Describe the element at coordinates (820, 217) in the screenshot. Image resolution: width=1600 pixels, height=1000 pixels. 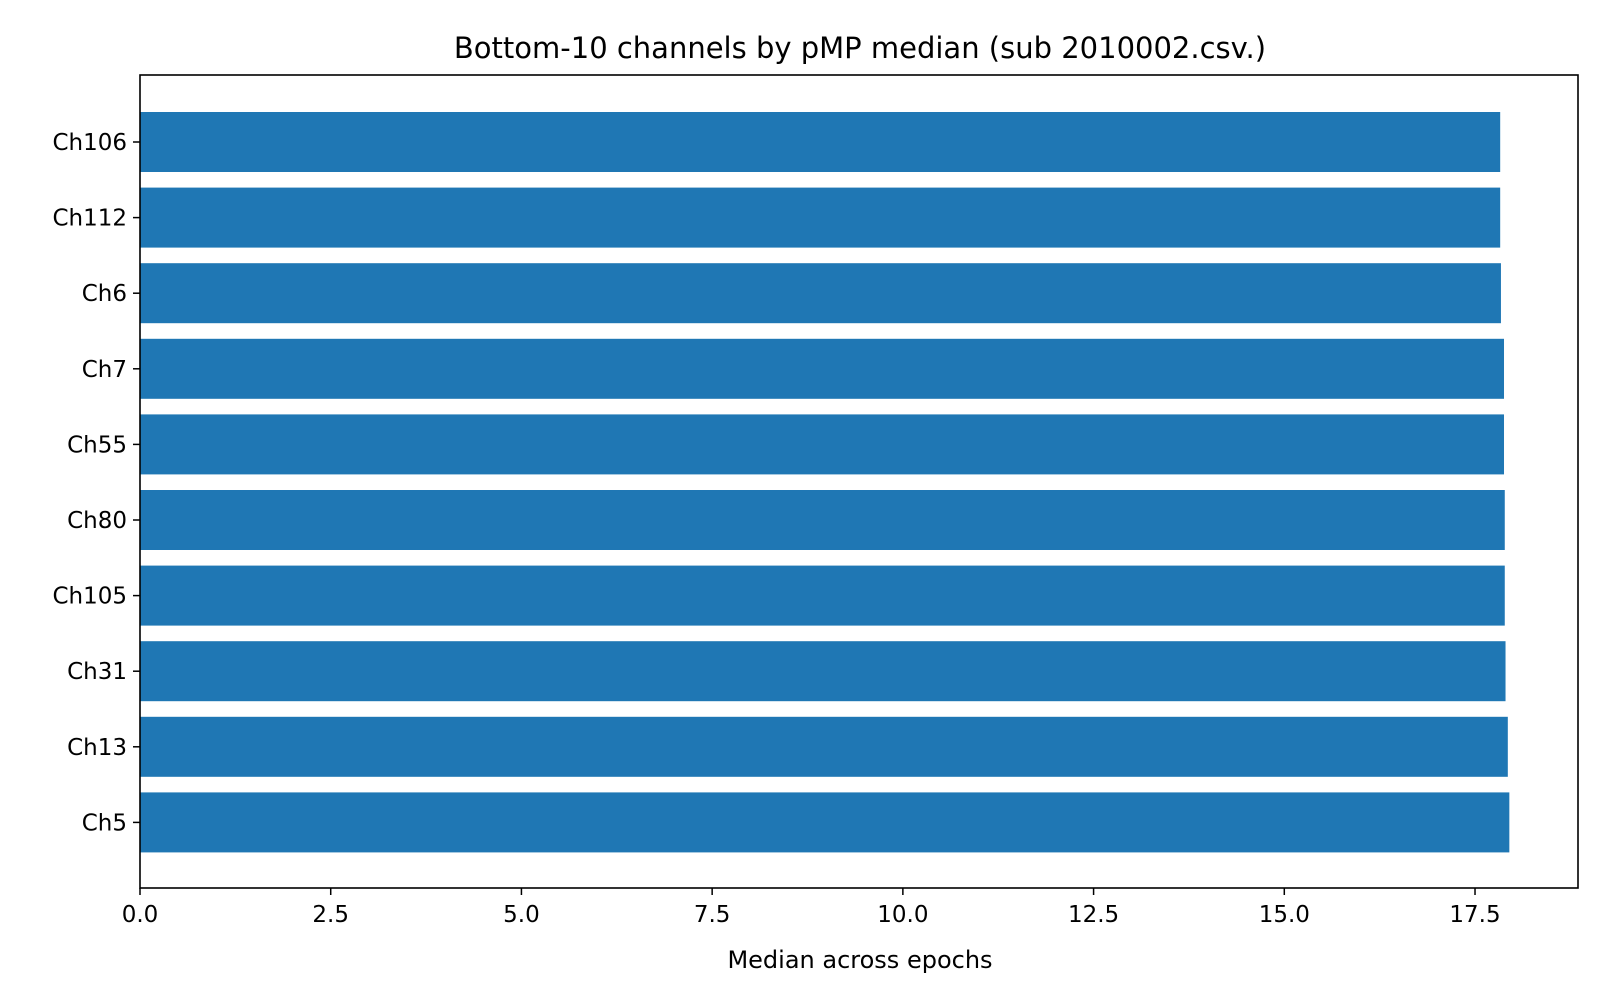
I see `bar-ch112` at that location.